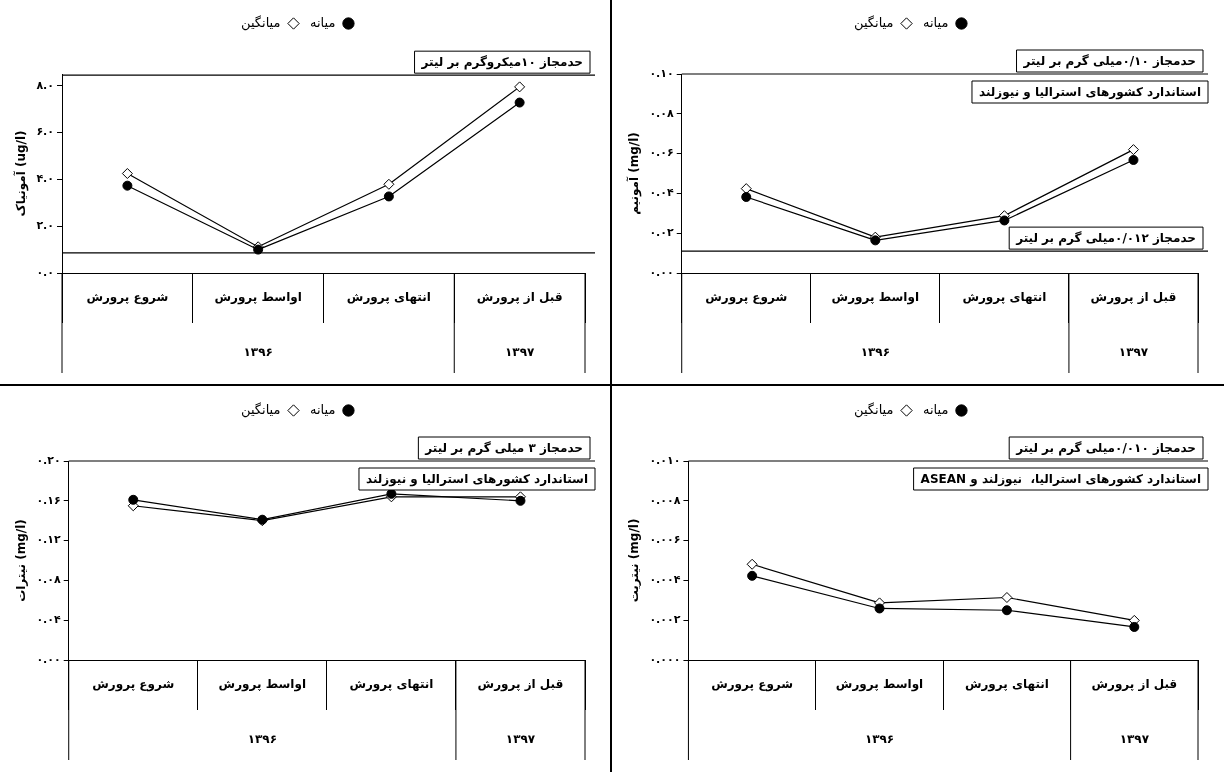  I want to click on y-axis-title: آمونیم (mg/l), so click(634, 173).